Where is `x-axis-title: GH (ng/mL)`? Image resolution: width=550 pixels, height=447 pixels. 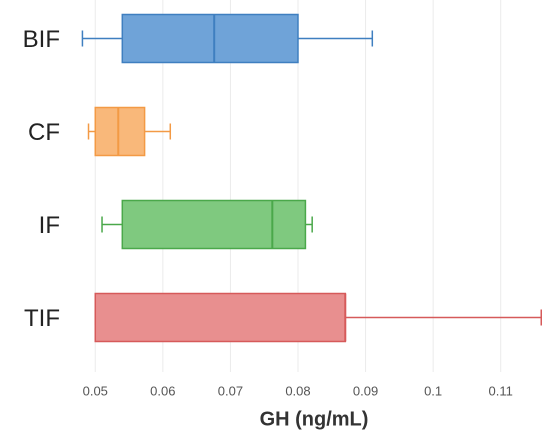
x-axis-title: GH (ng/mL) is located at coordinates (314, 419).